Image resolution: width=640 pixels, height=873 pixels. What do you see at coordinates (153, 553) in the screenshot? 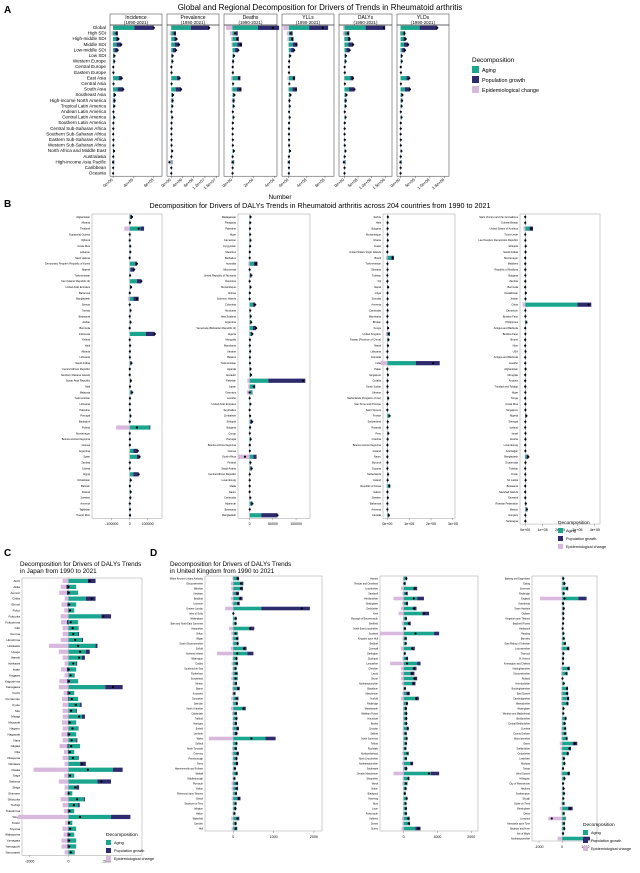
I see `panel-letter-d: D` at bounding box center [153, 553].